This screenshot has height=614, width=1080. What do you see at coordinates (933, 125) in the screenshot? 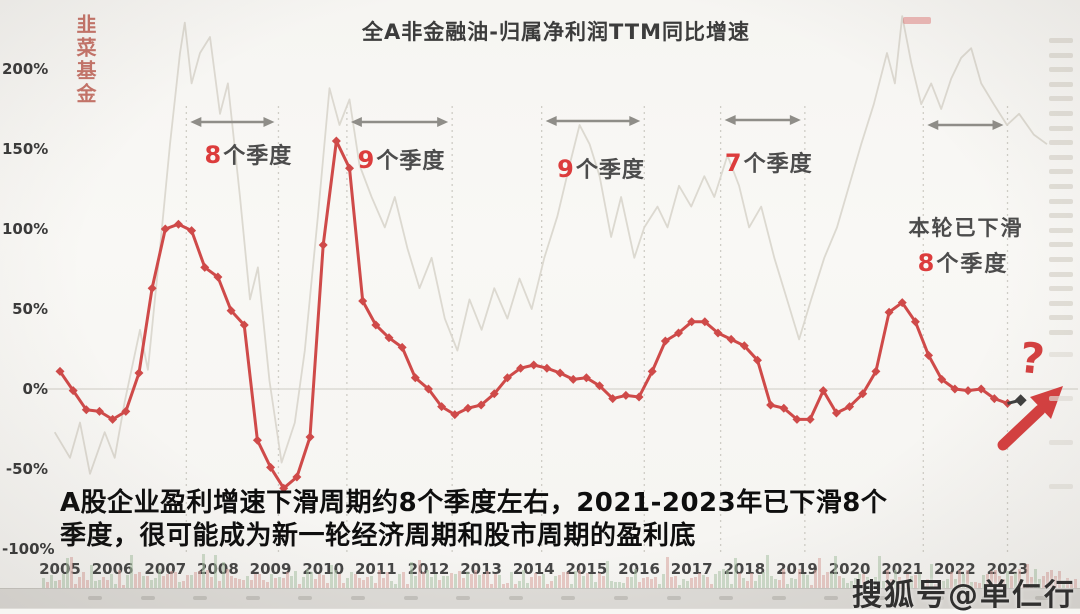
I see `arrow-left-head-icon` at bounding box center [933, 125].